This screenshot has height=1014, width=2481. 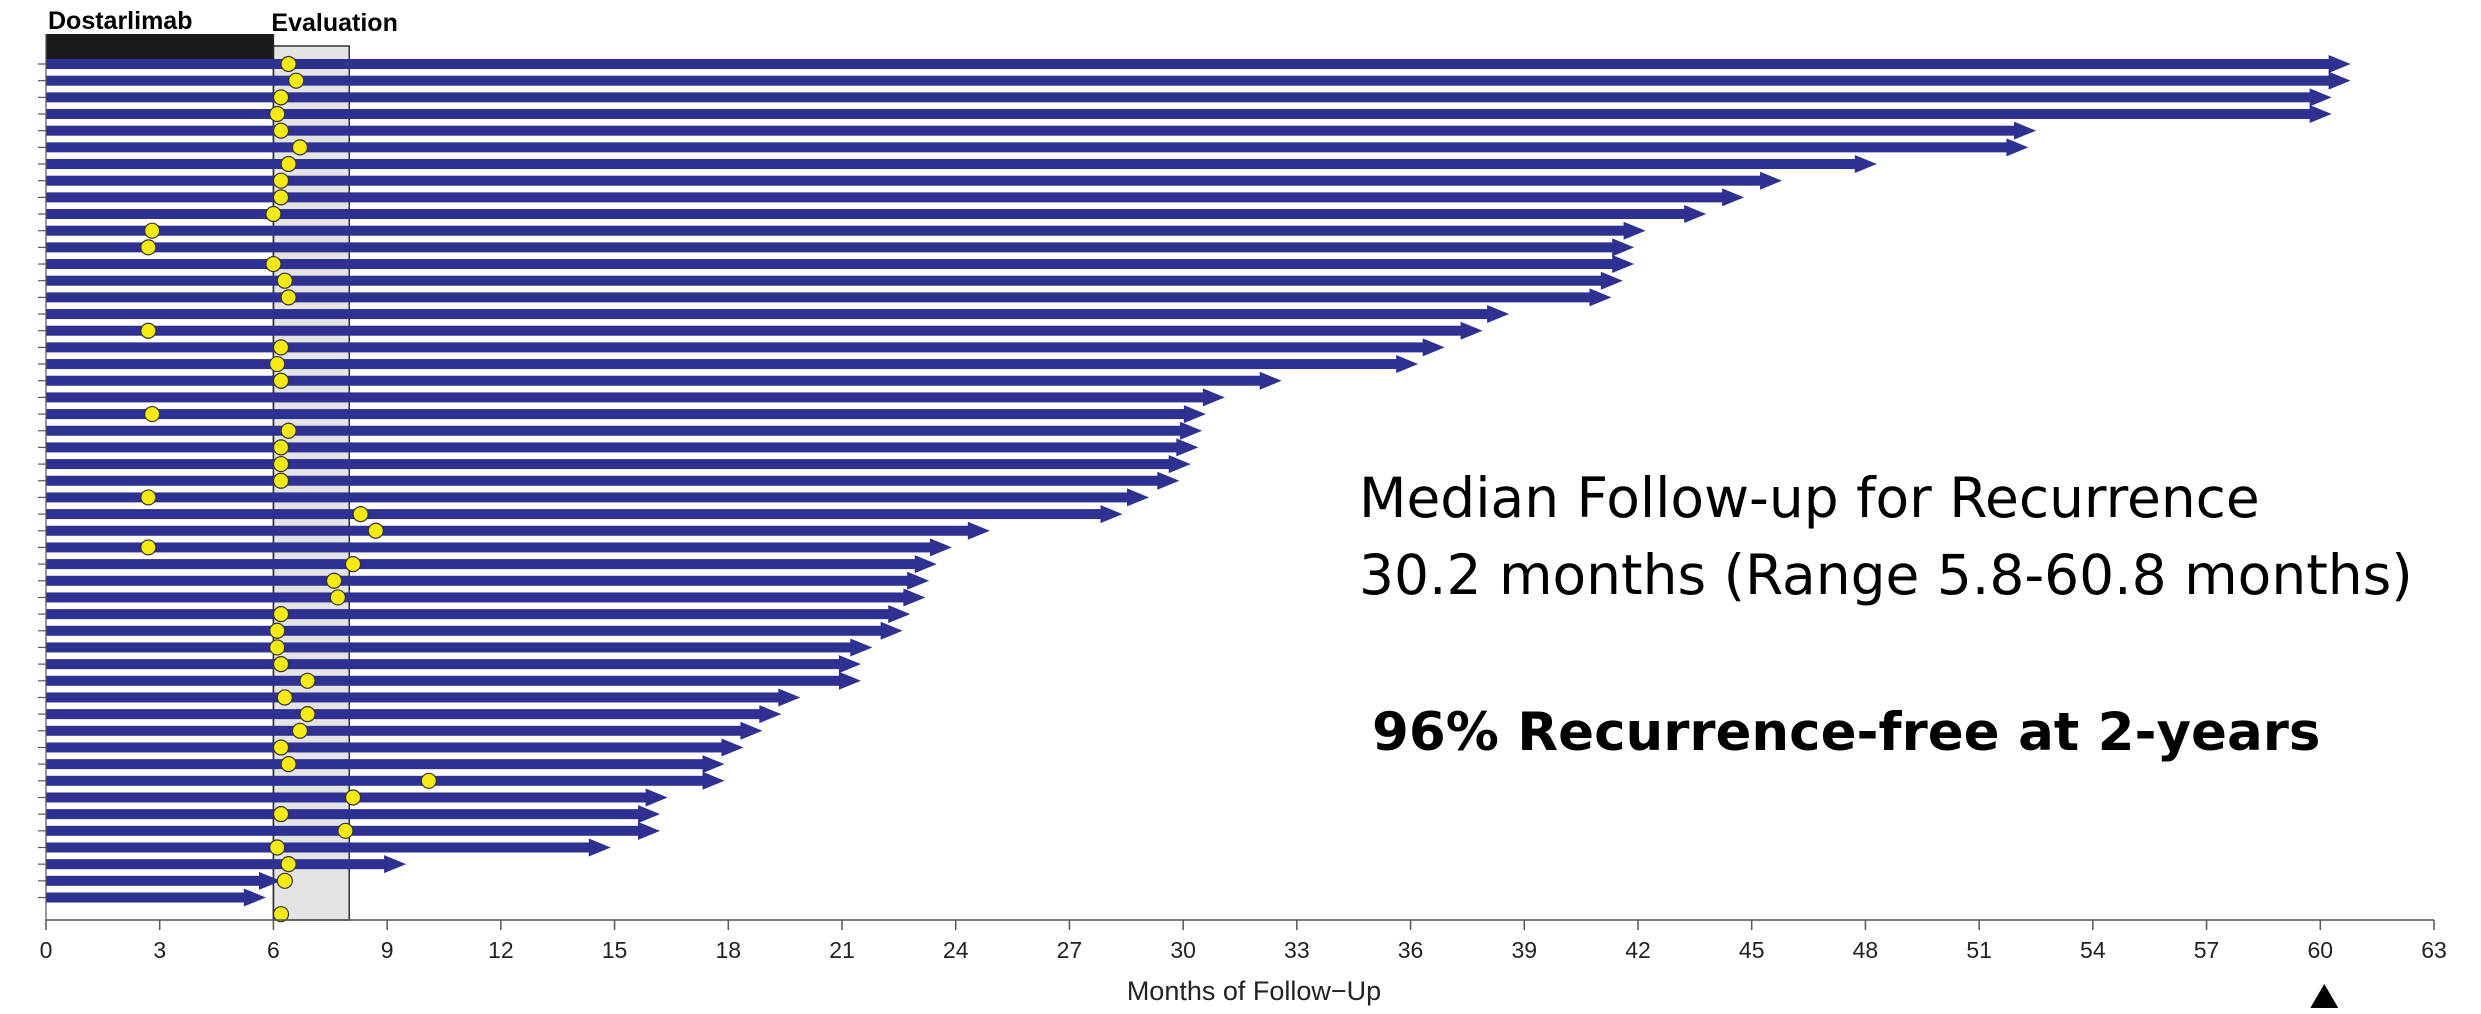 I want to click on x-tick-label-24: 24, so click(x=956, y=950).